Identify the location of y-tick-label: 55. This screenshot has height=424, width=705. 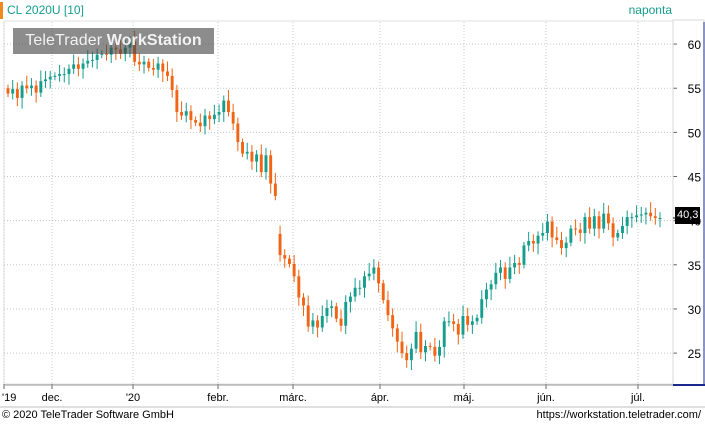
(695, 89).